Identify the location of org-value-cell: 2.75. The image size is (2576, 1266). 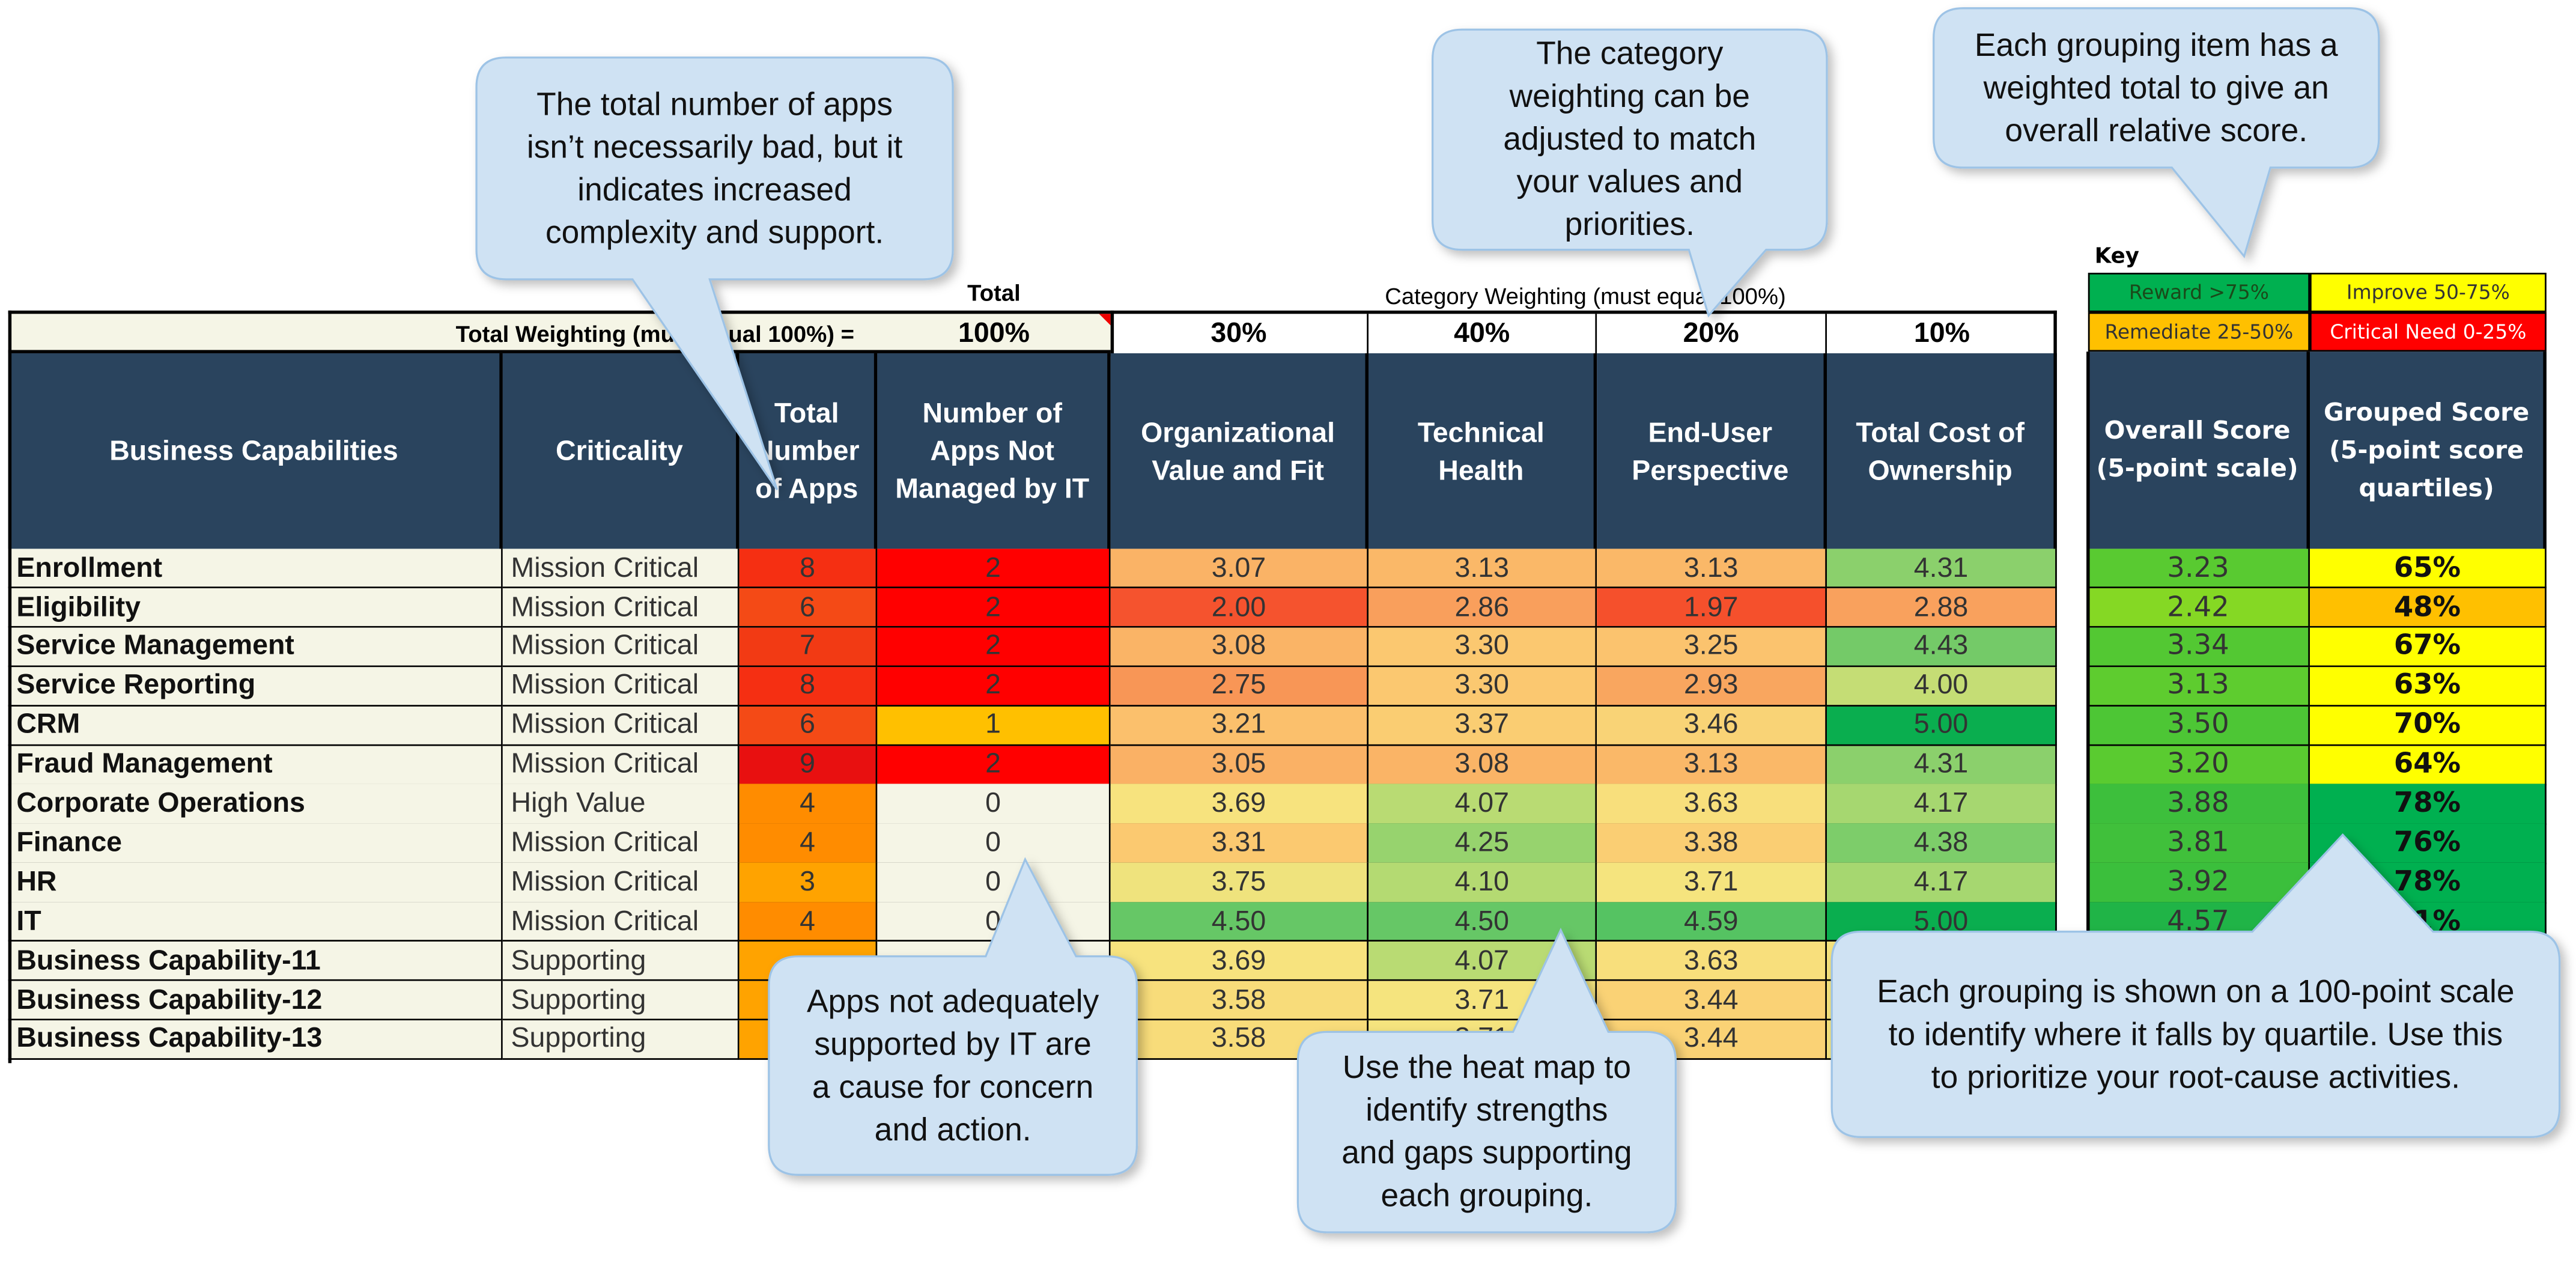
(1239, 687).